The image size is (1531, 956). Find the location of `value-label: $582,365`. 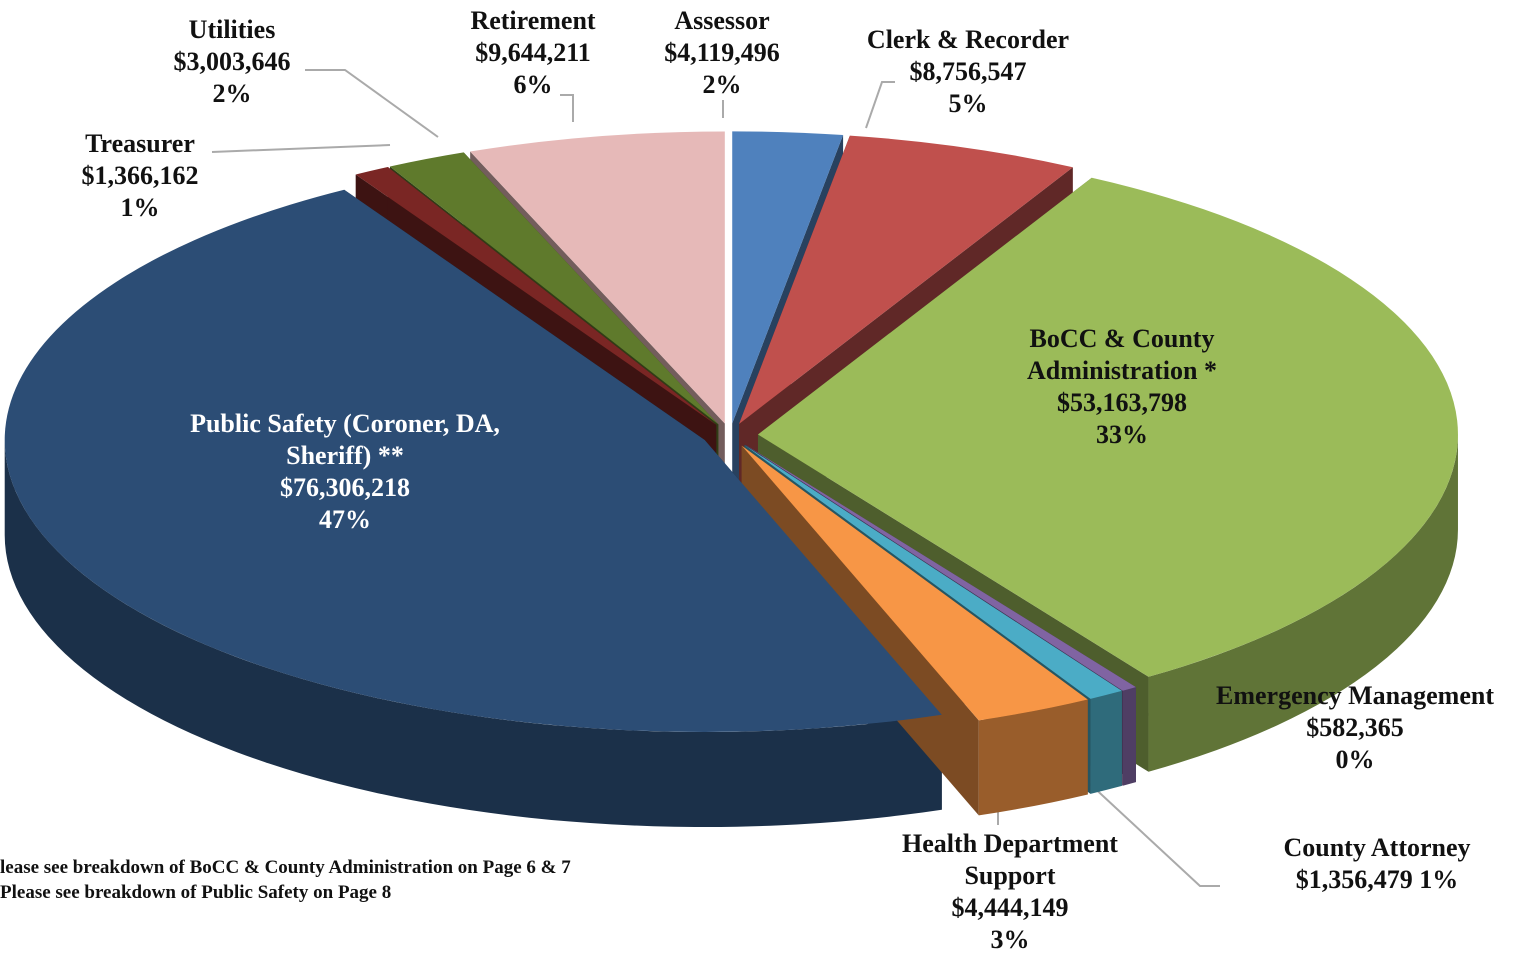

value-label: $582,365 is located at coordinates (1355, 727).